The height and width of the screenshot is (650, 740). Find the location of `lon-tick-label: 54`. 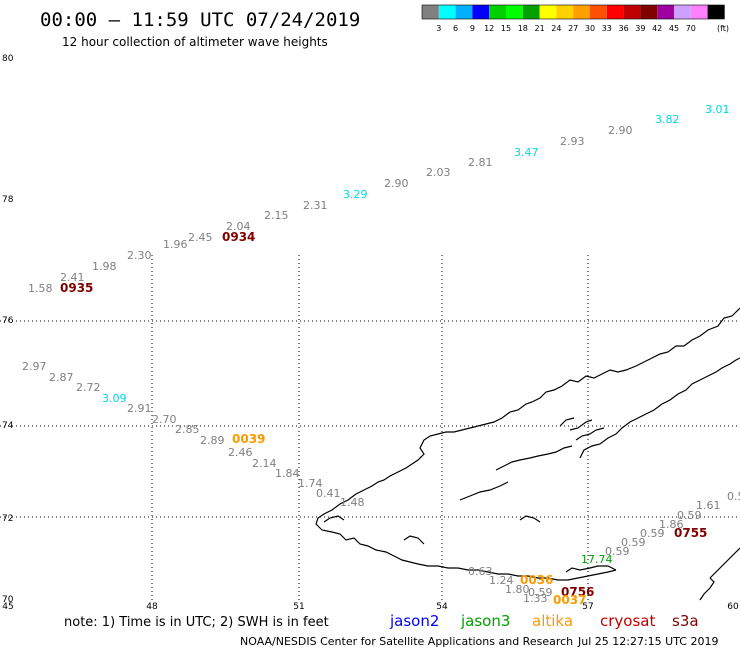

lon-tick-label: 54 is located at coordinates (442, 607).